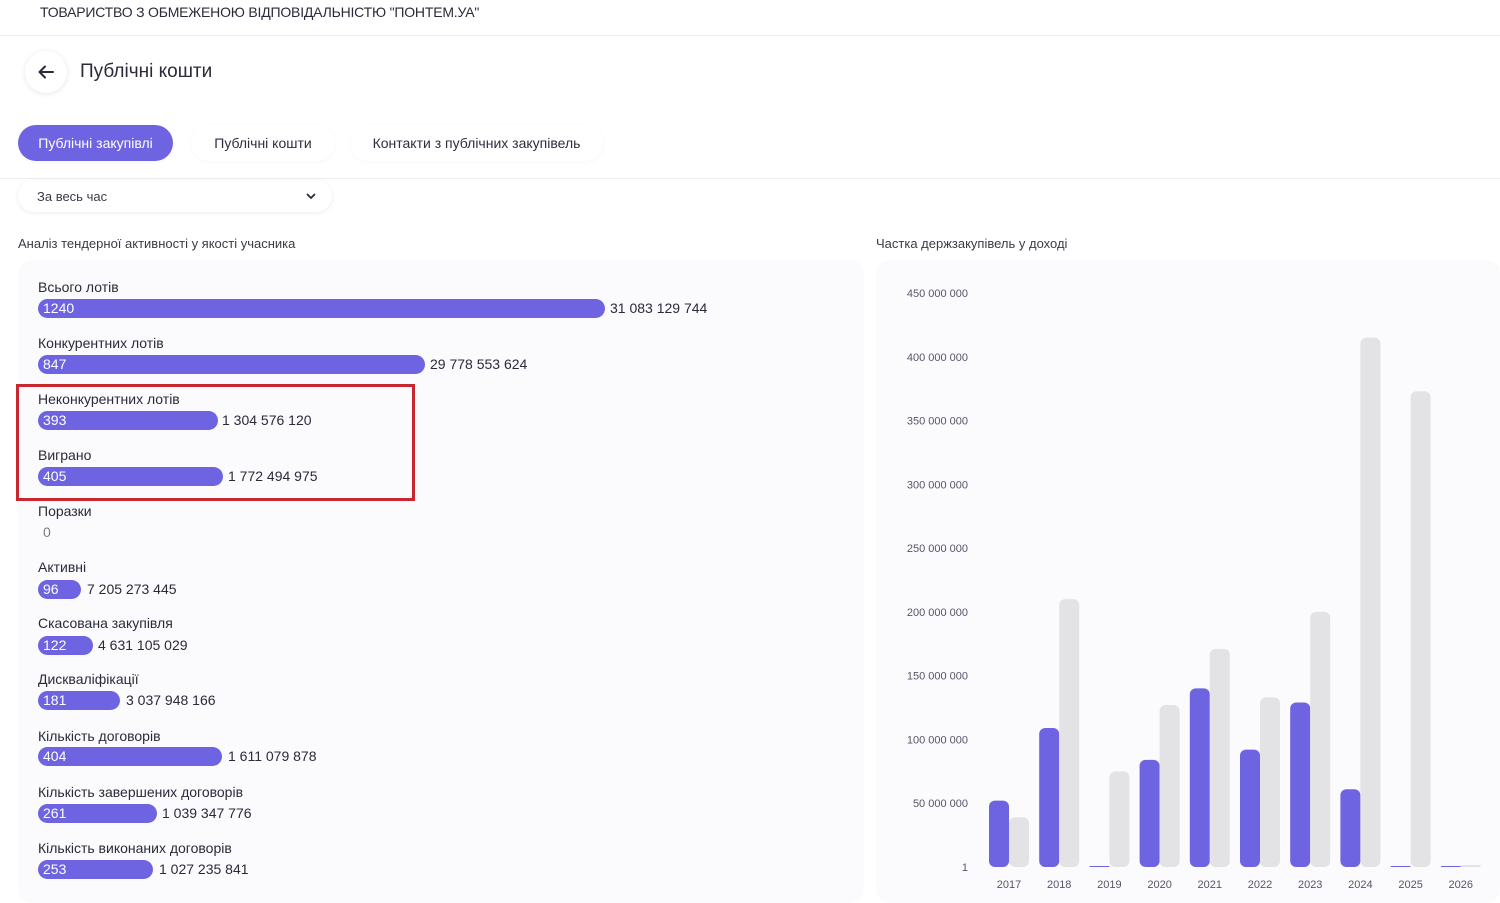  Describe the element at coordinates (965, 868) in the screenshot. I see `y-tick-label: 1` at that location.